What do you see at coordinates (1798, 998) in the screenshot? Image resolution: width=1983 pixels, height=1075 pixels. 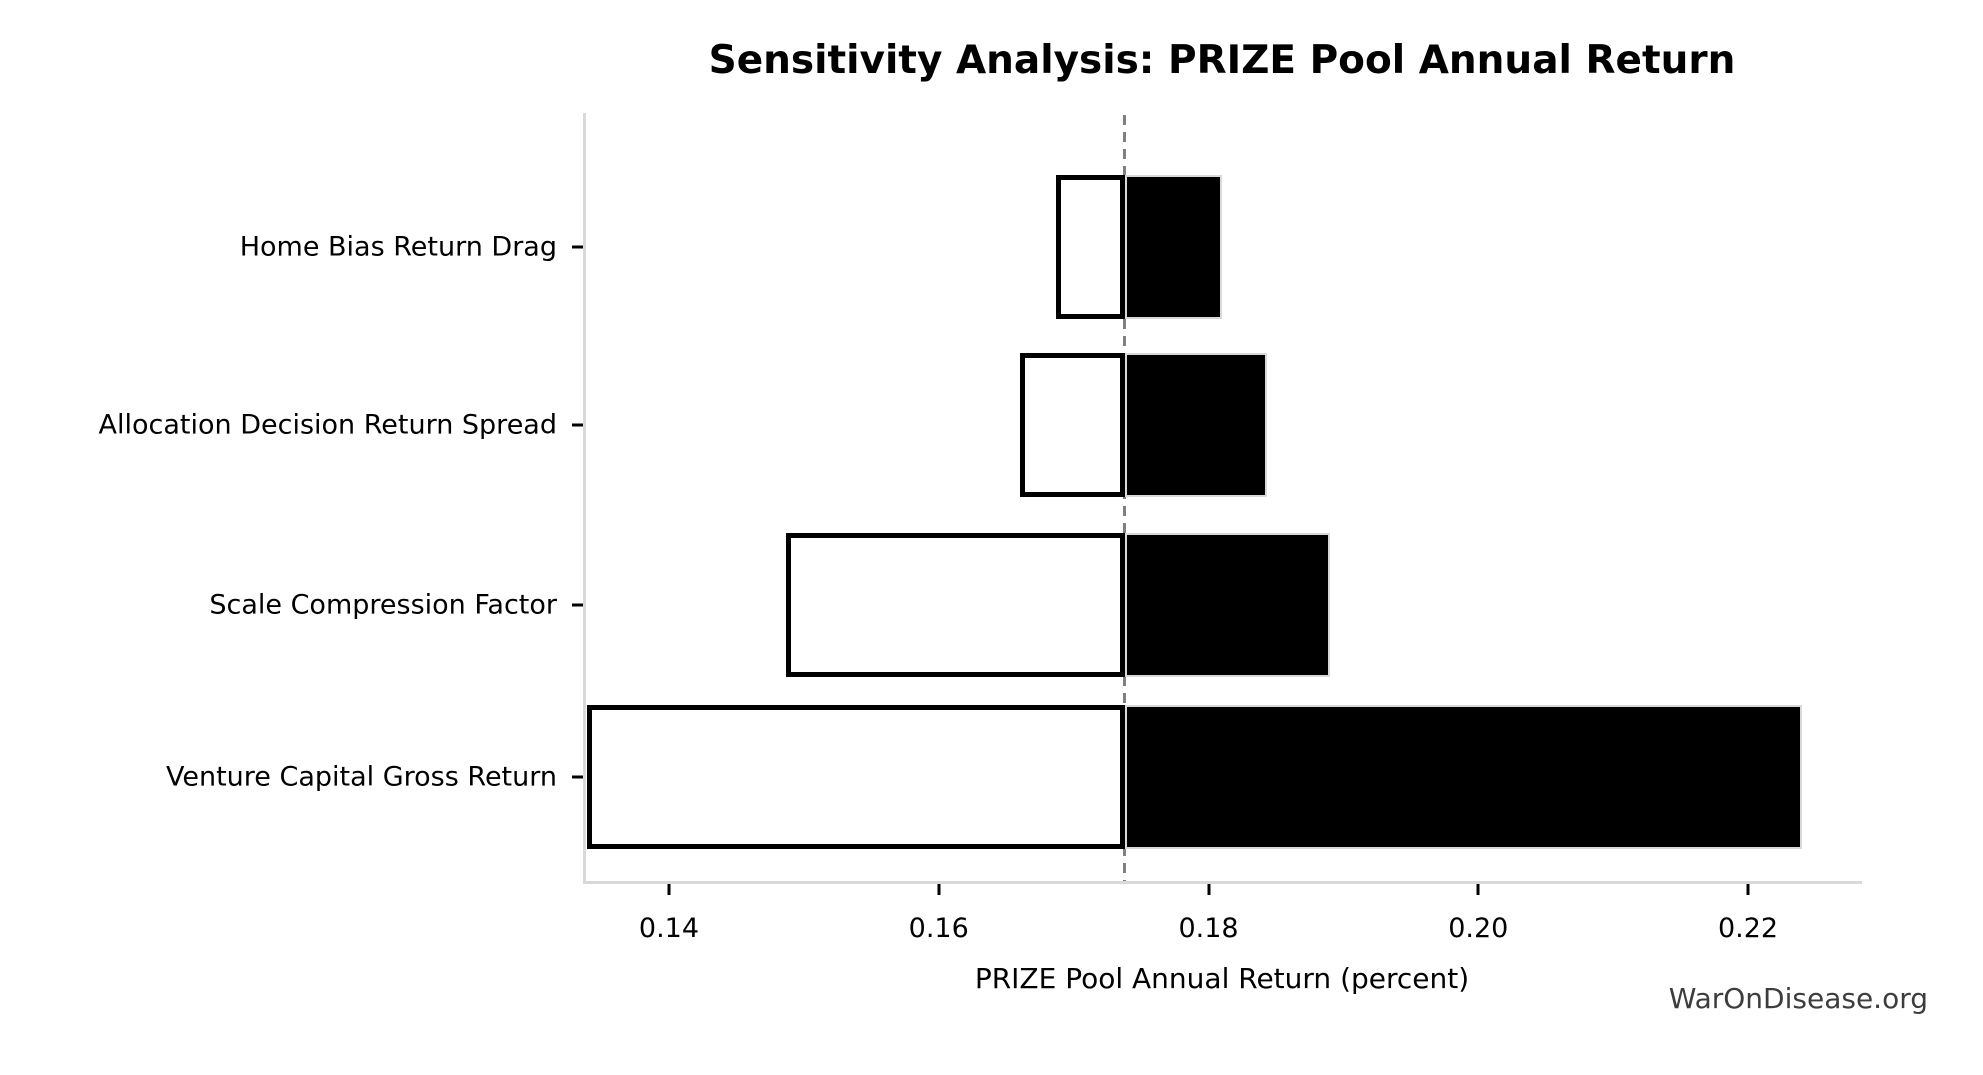 I see `watermark: WarOnDisease.org` at bounding box center [1798, 998].